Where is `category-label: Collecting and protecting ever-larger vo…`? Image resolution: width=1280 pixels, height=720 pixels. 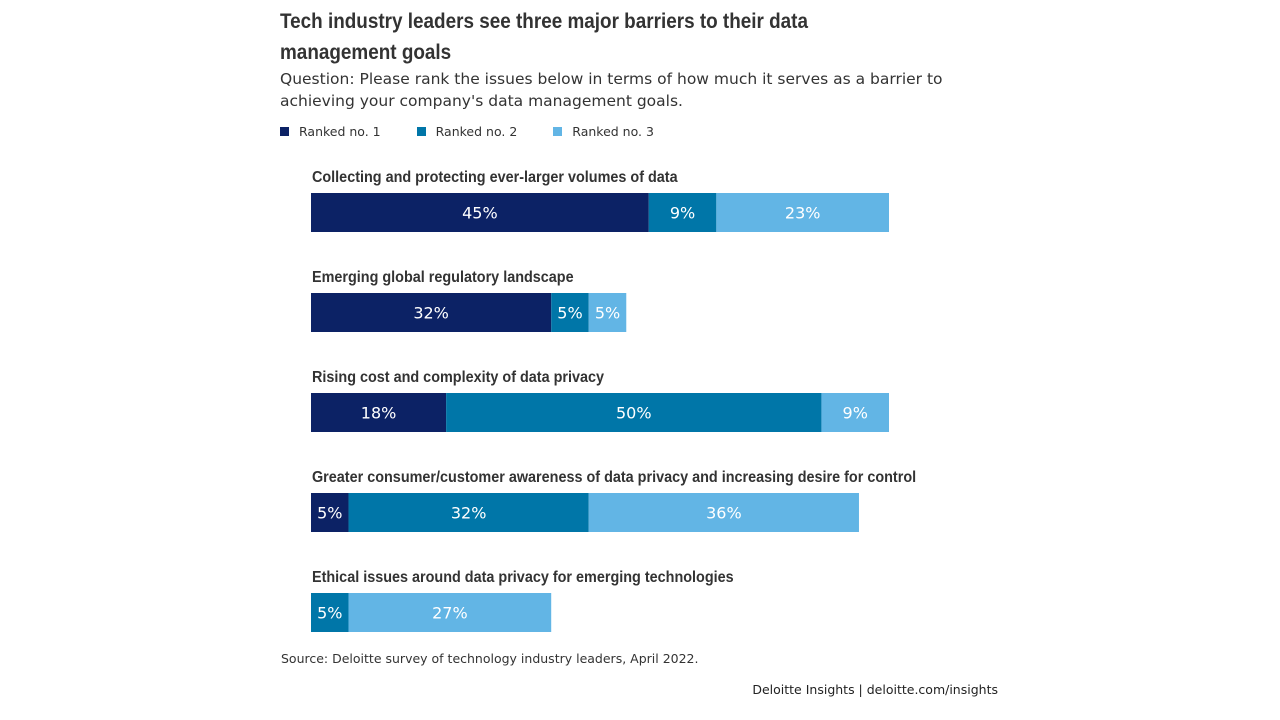 category-label: Collecting and protecting ever-larger vo… is located at coordinates (495, 177).